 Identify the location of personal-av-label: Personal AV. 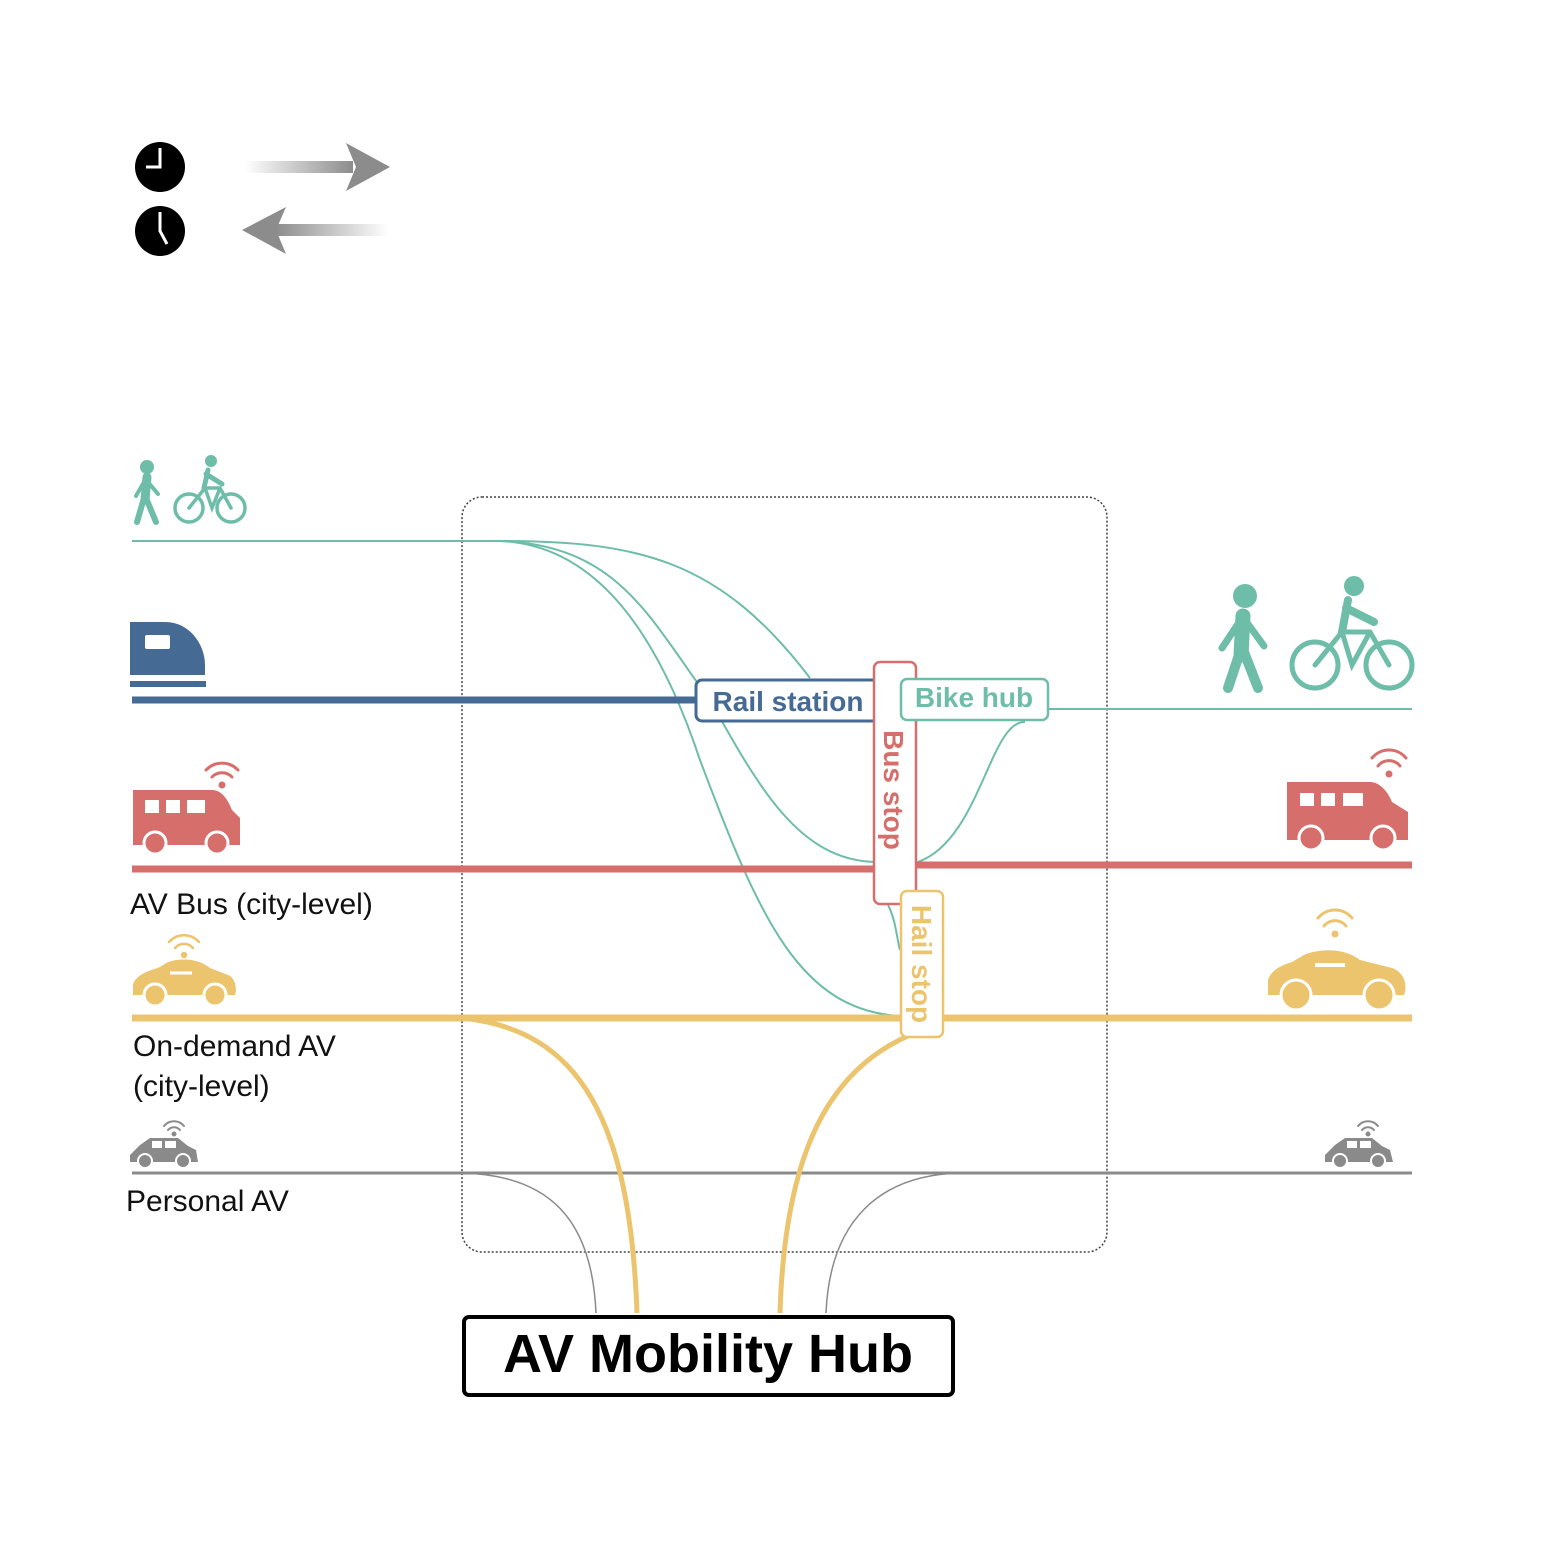
(207, 1201).